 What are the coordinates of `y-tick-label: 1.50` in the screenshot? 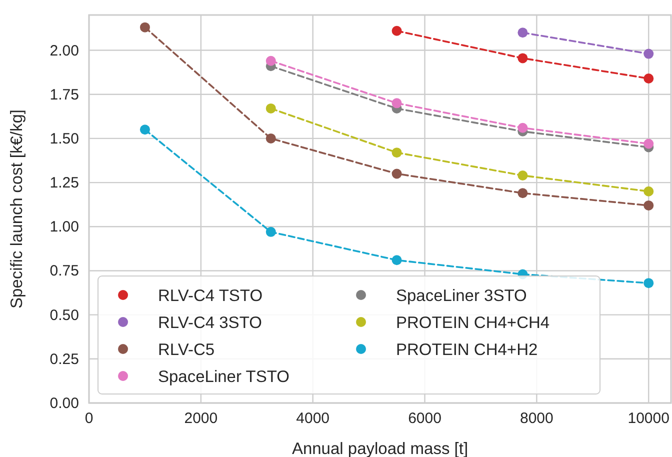 It's located at (64, 139).